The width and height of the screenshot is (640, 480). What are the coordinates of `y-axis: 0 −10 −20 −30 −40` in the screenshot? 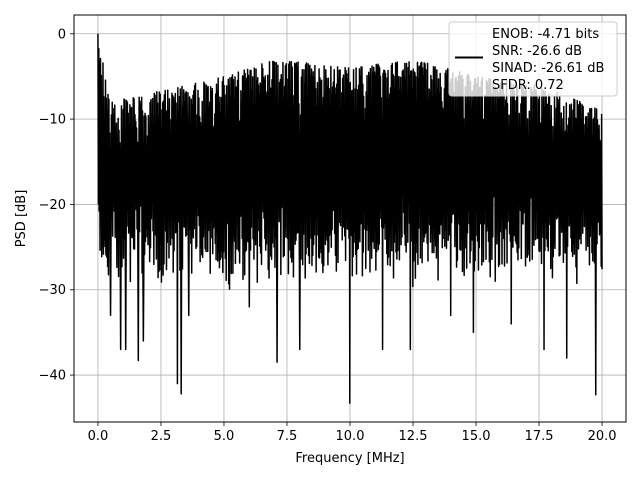 It's located at (56, 205).